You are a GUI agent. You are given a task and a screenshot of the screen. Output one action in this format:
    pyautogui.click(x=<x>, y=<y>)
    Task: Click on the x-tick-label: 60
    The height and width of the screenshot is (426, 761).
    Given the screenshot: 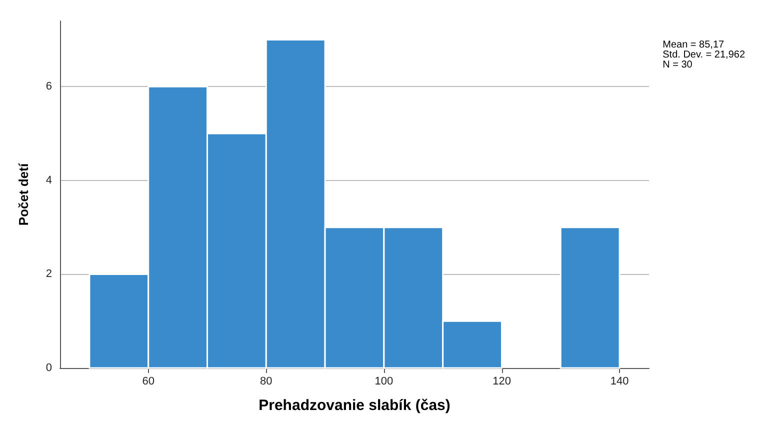 What is the action you would take?
    pyautogui.click(x=148, y=382)
    